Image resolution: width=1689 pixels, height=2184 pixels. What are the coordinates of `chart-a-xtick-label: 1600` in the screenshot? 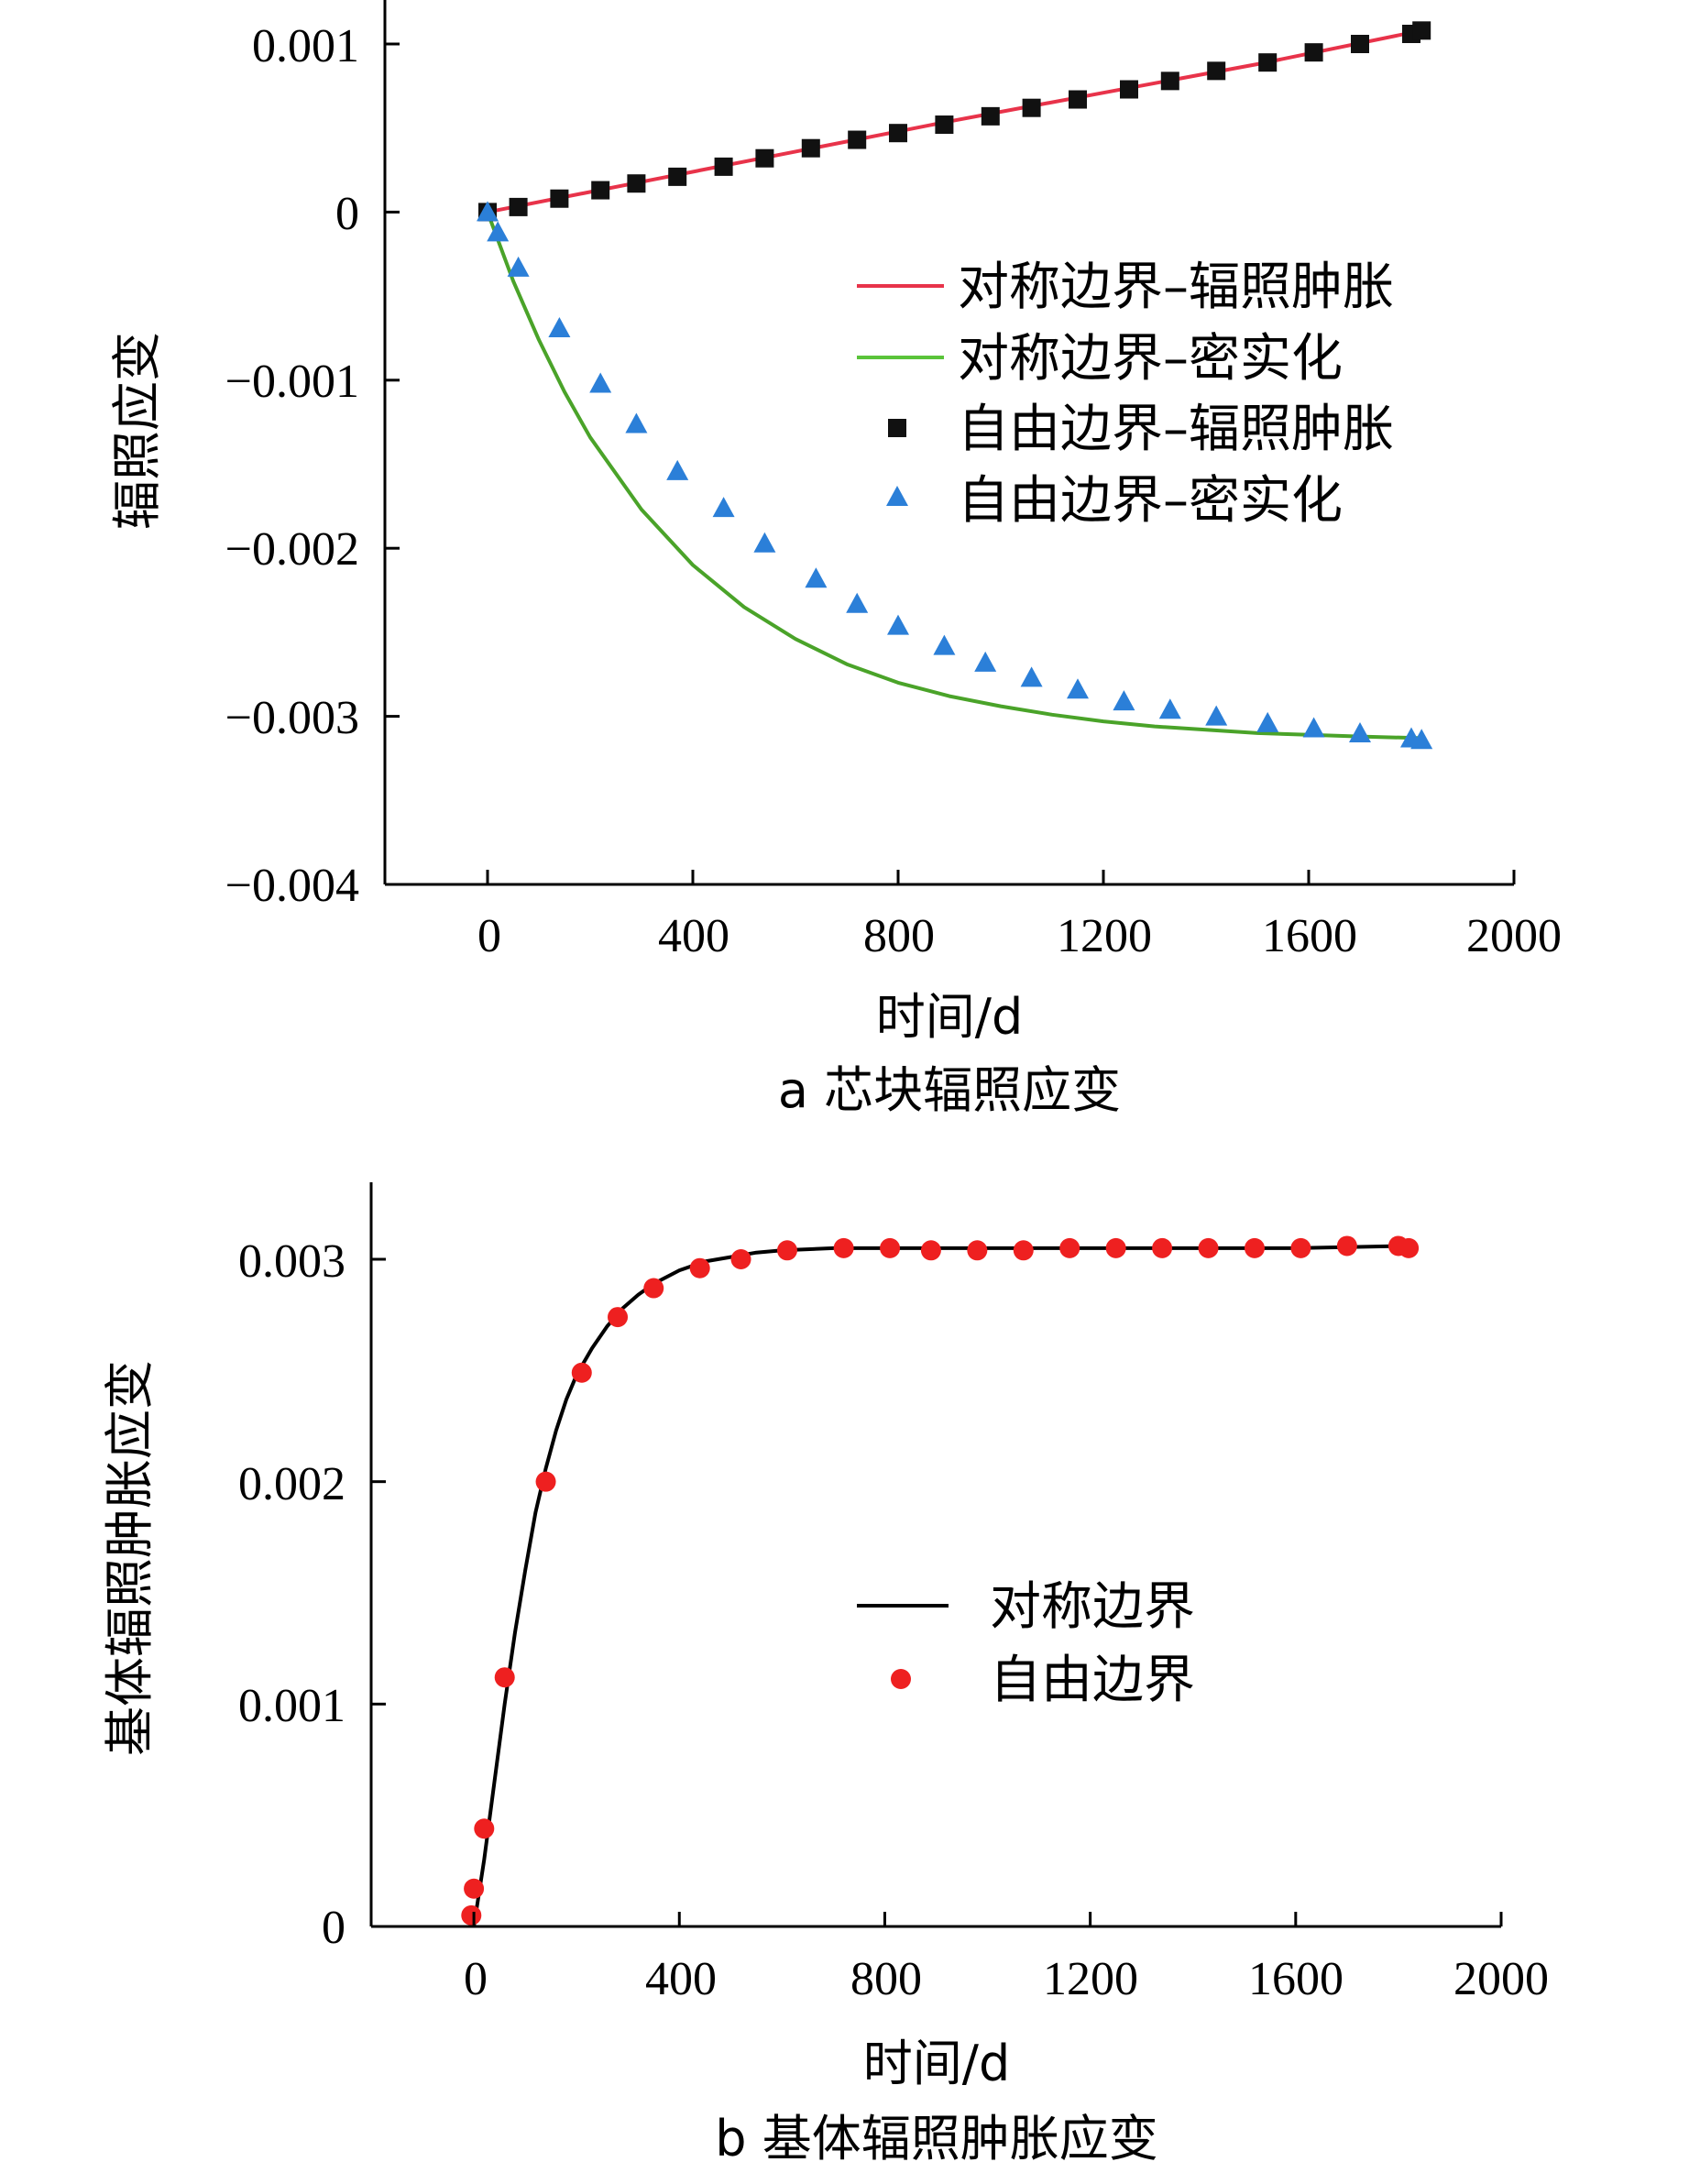 It's located at (1309, 936).